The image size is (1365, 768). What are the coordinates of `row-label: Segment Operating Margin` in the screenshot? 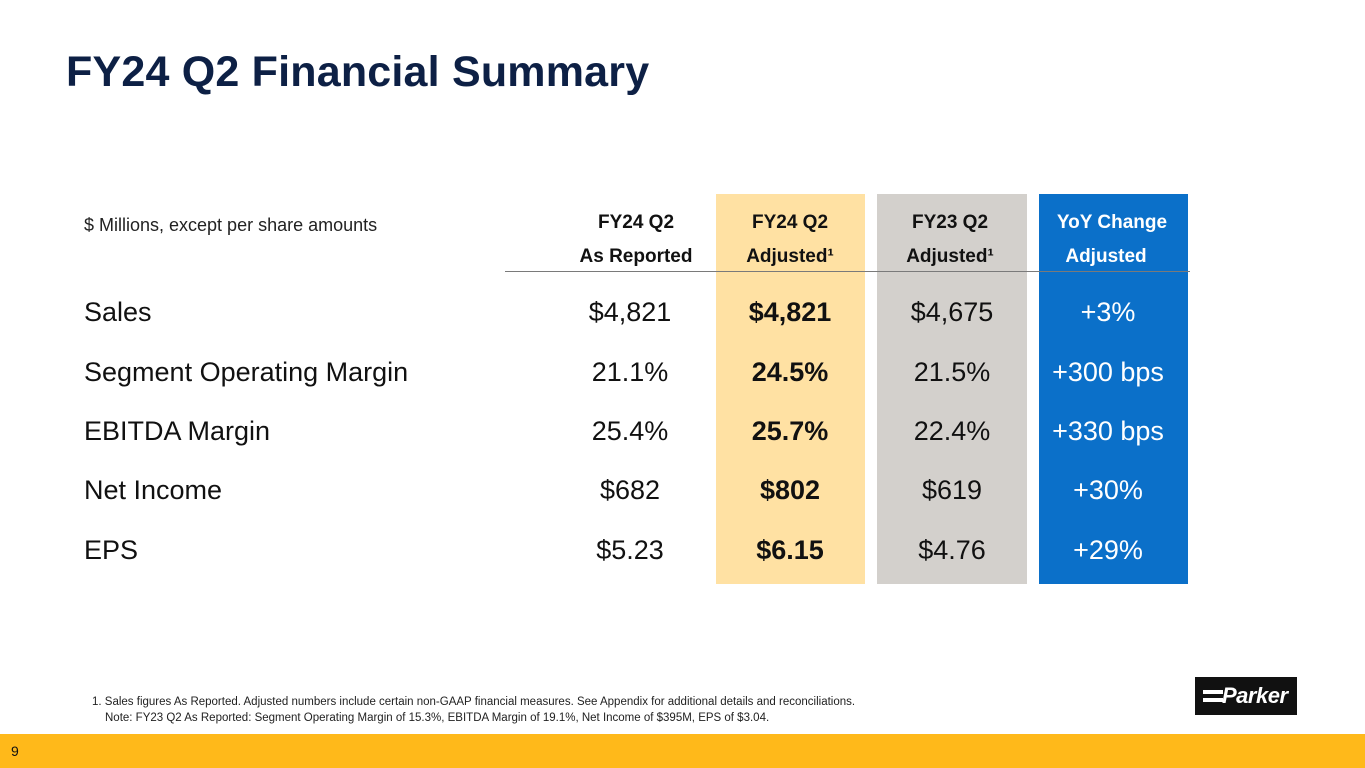 It's located at (246, 372).